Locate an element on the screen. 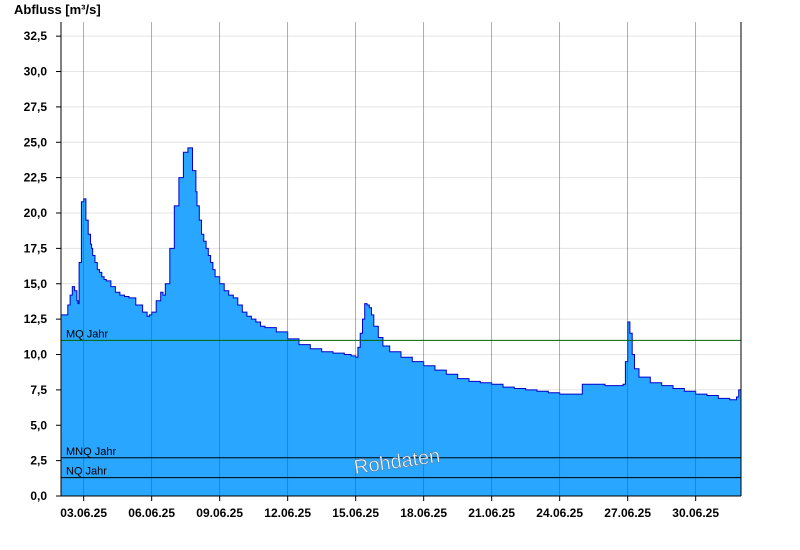  reference-line-label: MQ Jahr is located at coordinates (87, 334).